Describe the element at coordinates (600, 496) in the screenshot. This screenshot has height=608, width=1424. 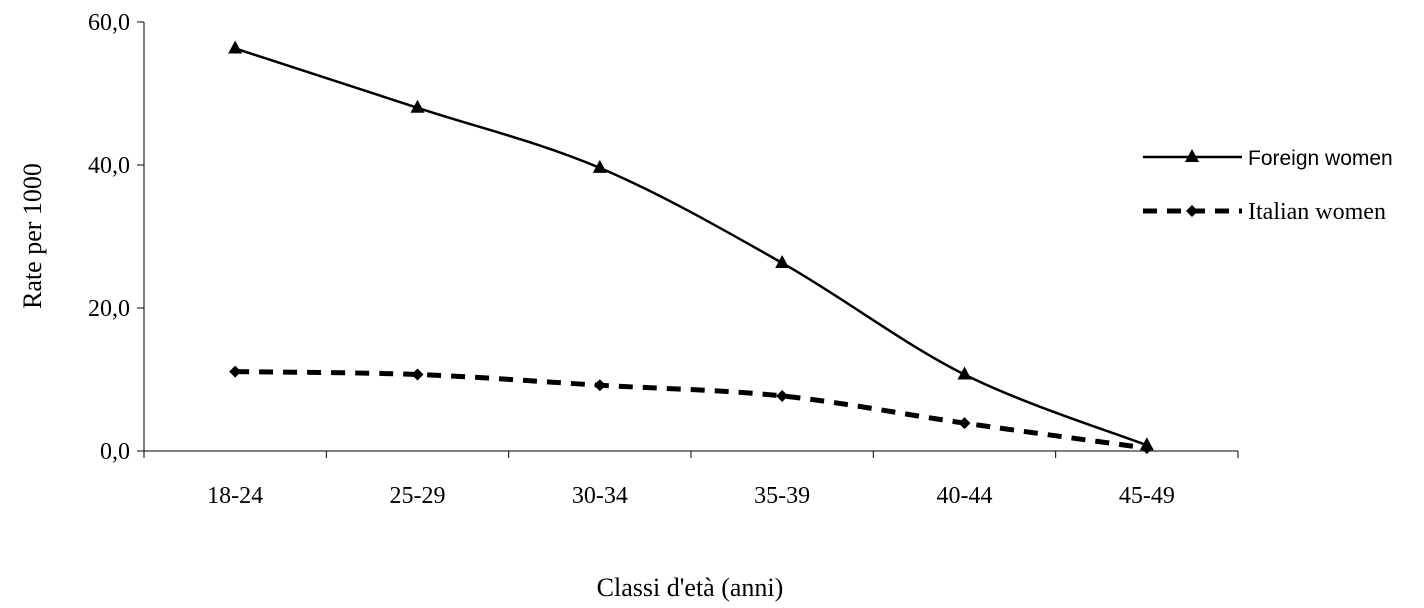
I see `x-tick-label: 30-34` at that location.